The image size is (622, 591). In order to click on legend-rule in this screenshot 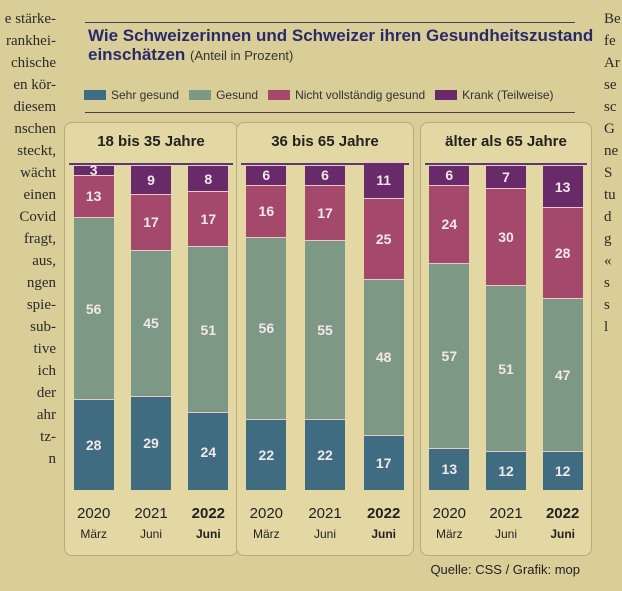, I will do `click(330, 112)`.